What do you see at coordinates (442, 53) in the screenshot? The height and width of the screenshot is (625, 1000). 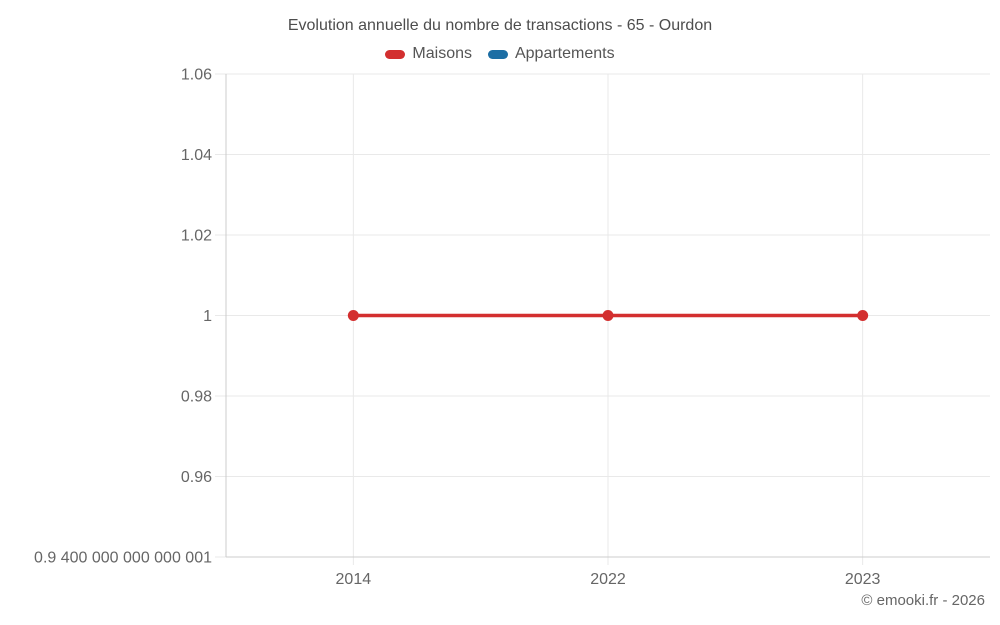 I see `legend-label-maisons: Maisons` at bounding box center [442, 53].